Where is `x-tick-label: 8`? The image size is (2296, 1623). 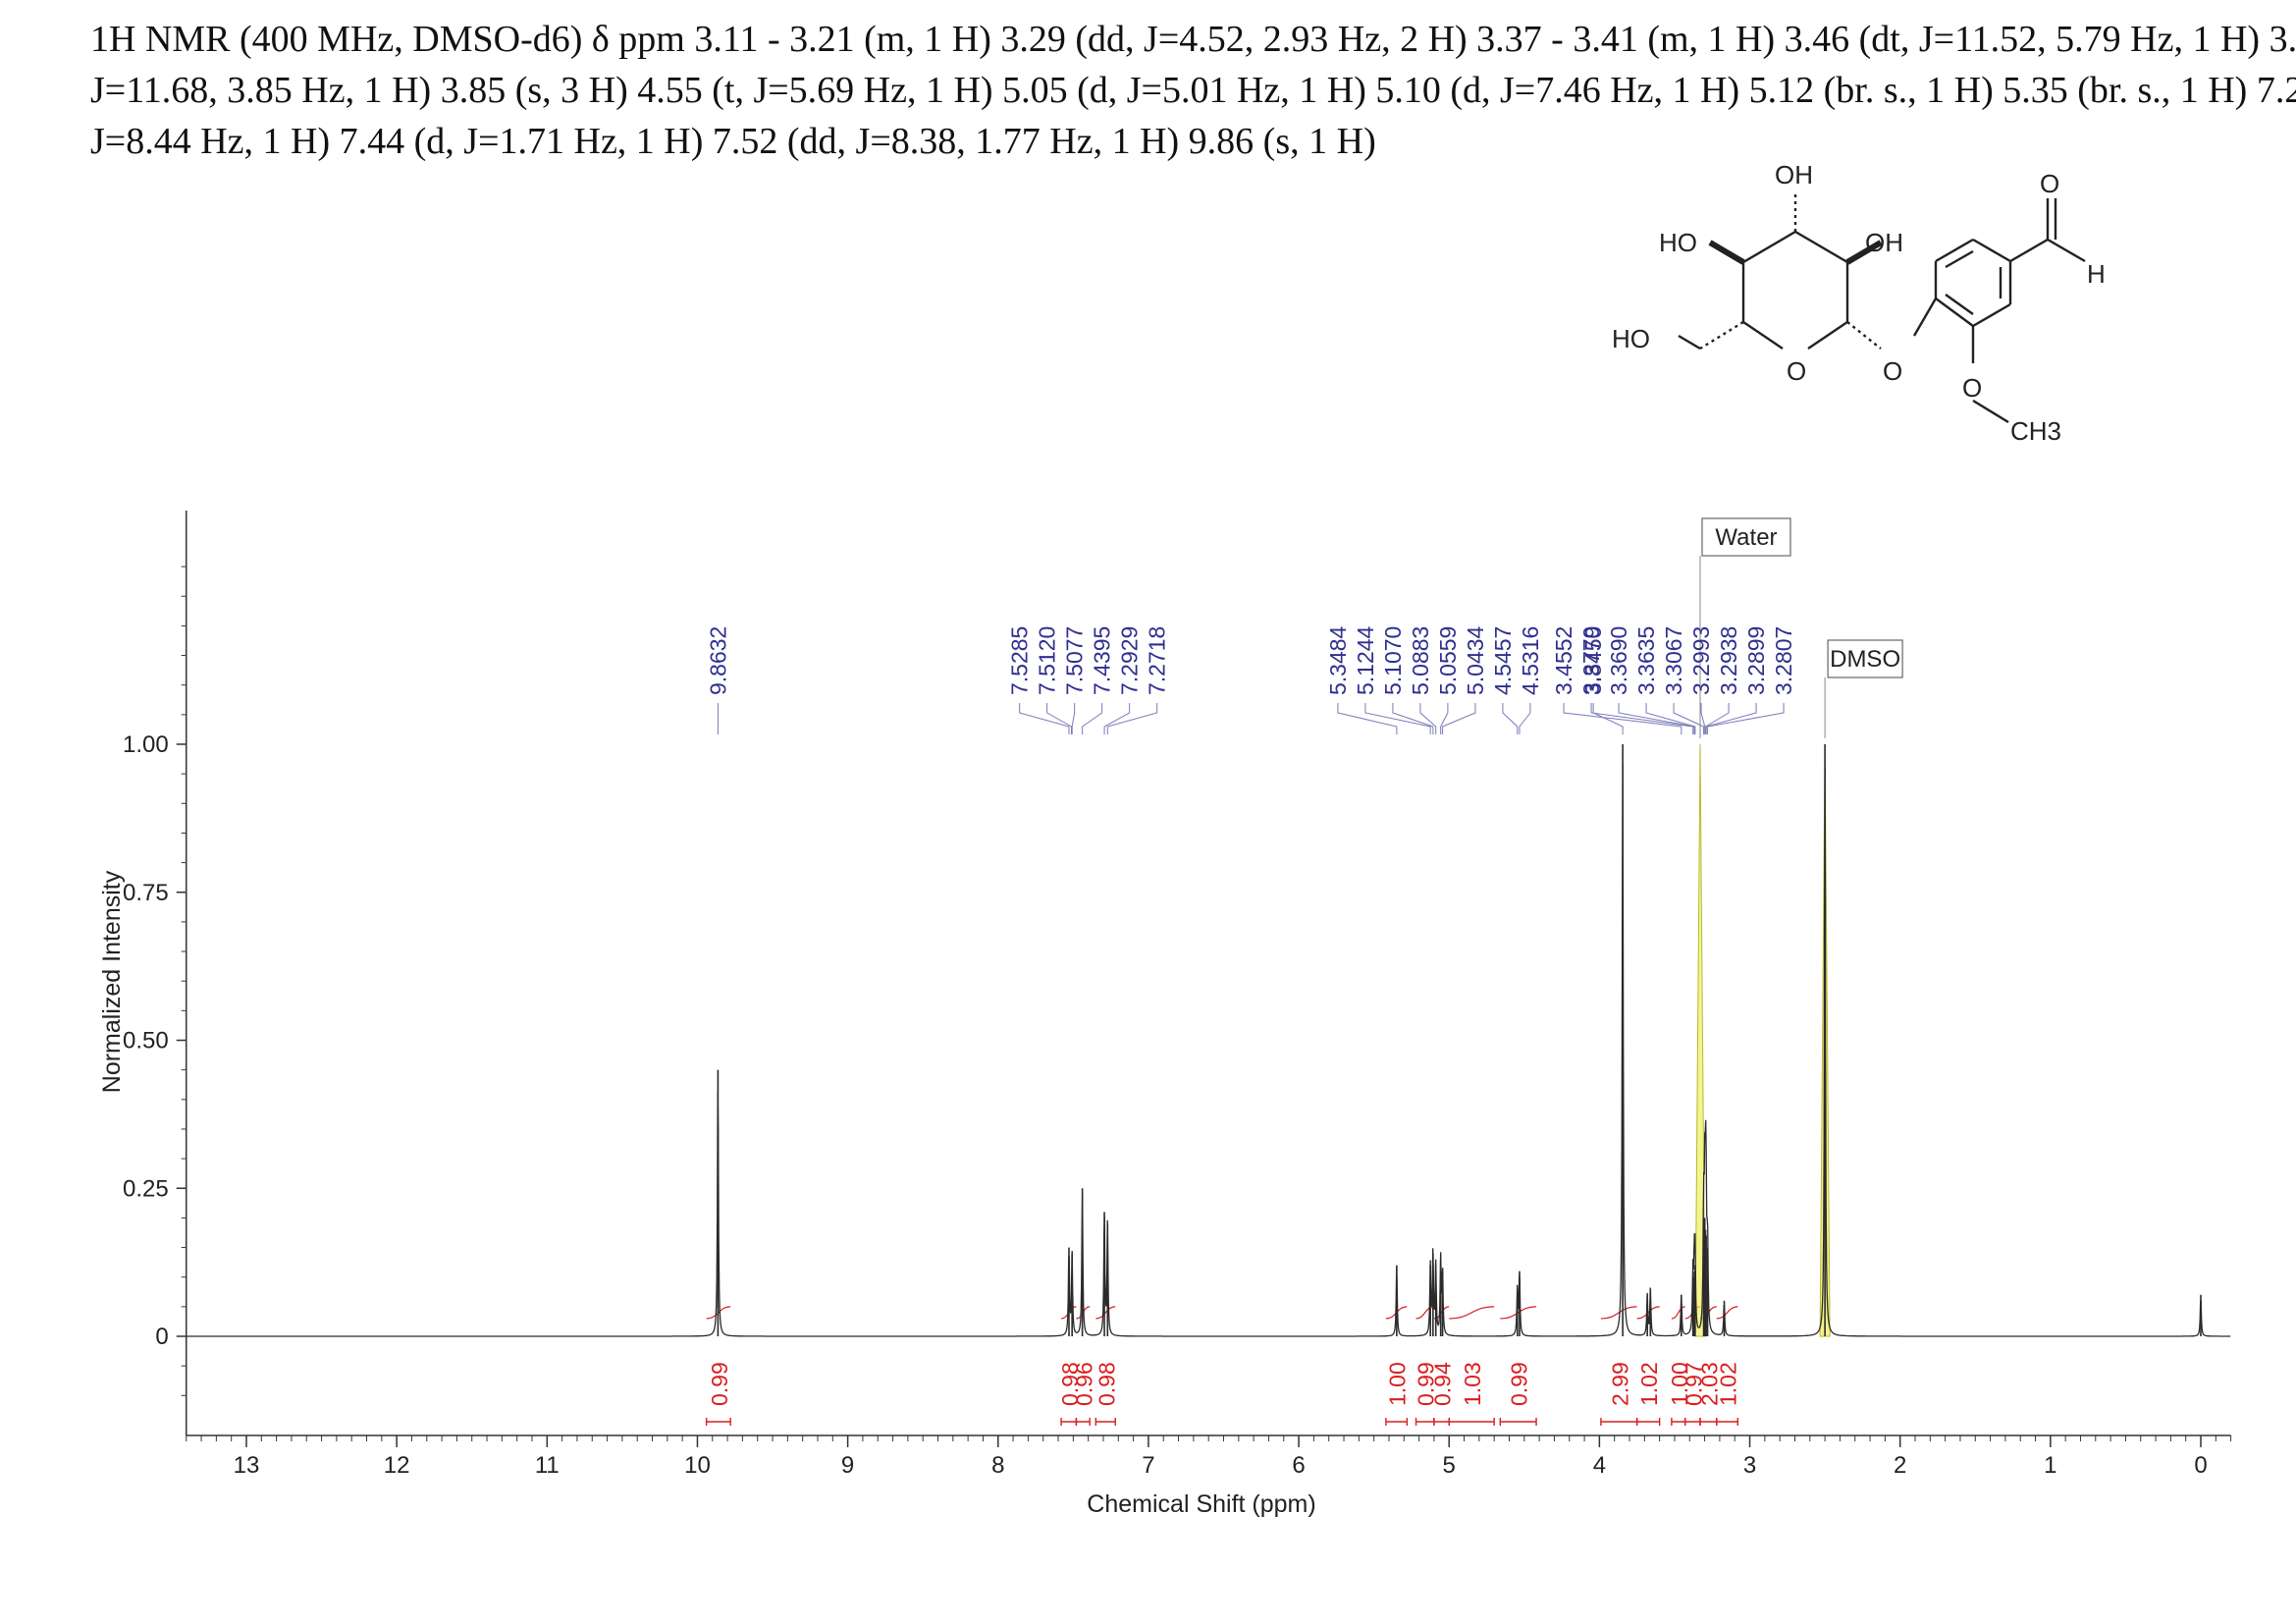 x-tick-label: 8 is located at coordinates (998, 1465).